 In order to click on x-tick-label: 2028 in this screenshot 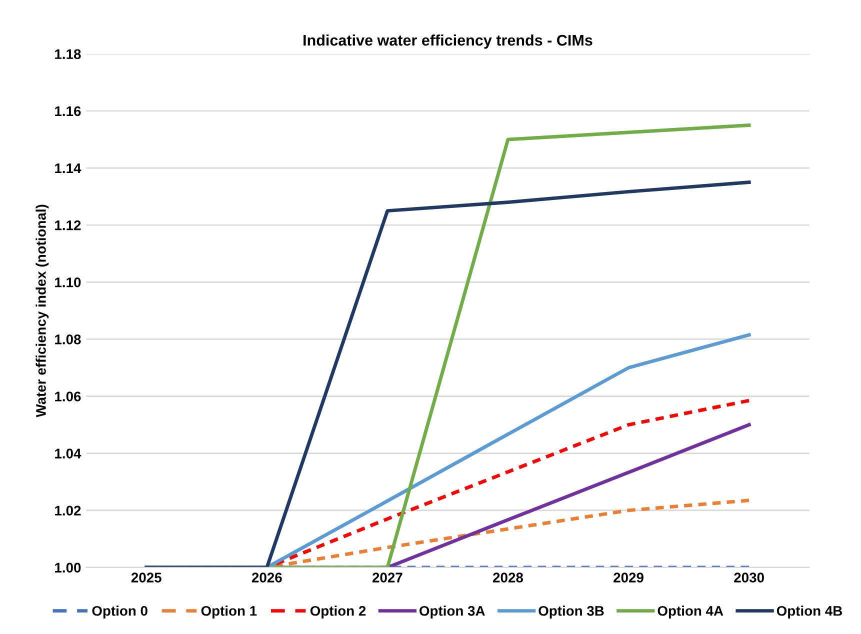, I will do `click(508, 577)`.